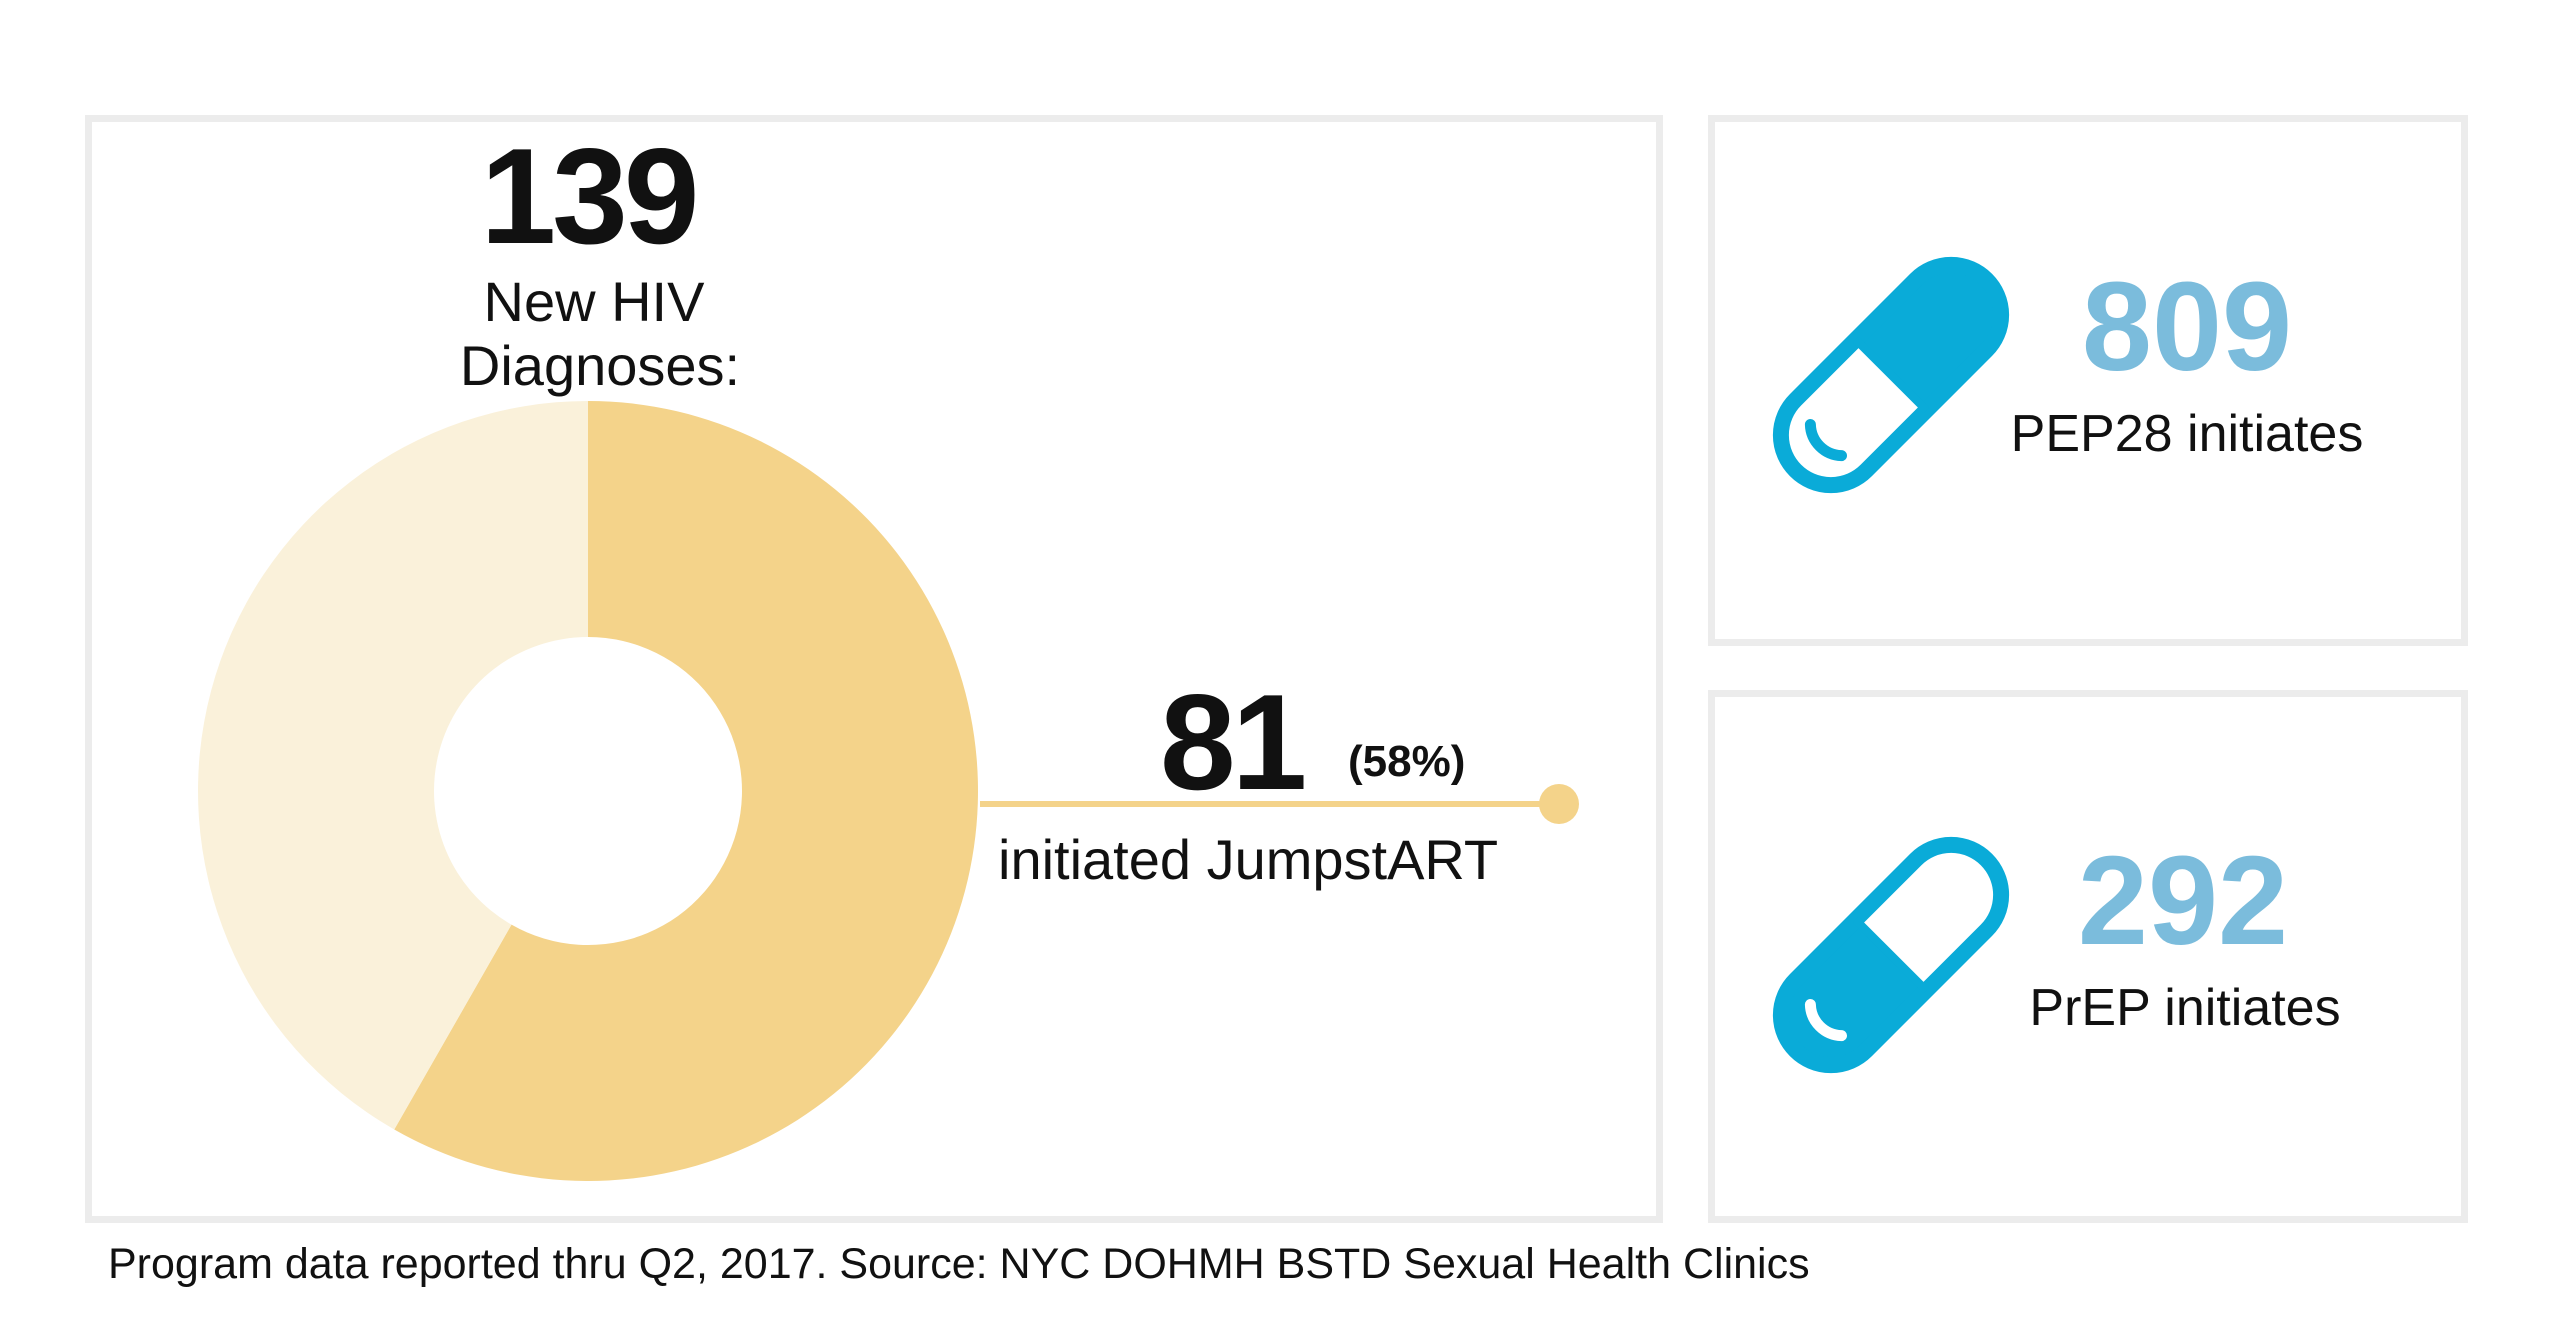  What do you see at coordinates (2187, 326) in the screenshot?
I see `pep-count: 809` at bounding box center [2187, 326].